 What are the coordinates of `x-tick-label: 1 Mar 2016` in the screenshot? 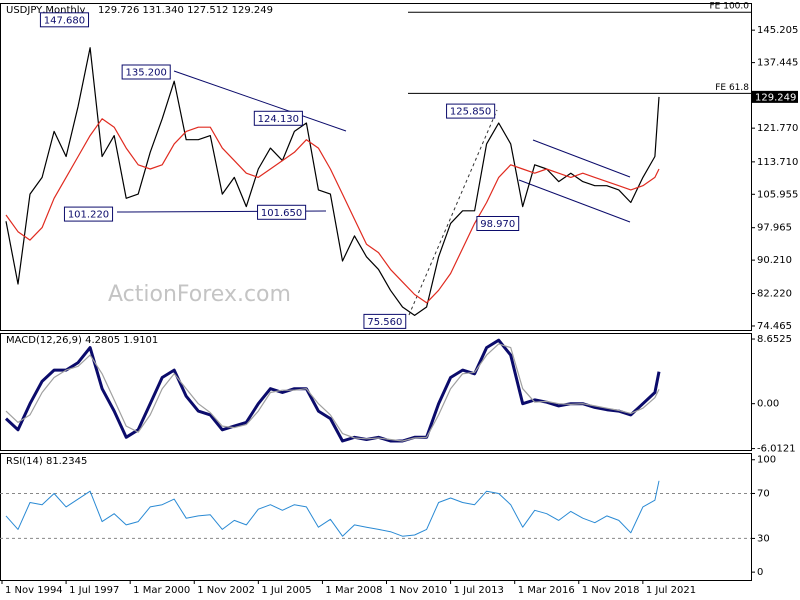 It's located at (546, 590).